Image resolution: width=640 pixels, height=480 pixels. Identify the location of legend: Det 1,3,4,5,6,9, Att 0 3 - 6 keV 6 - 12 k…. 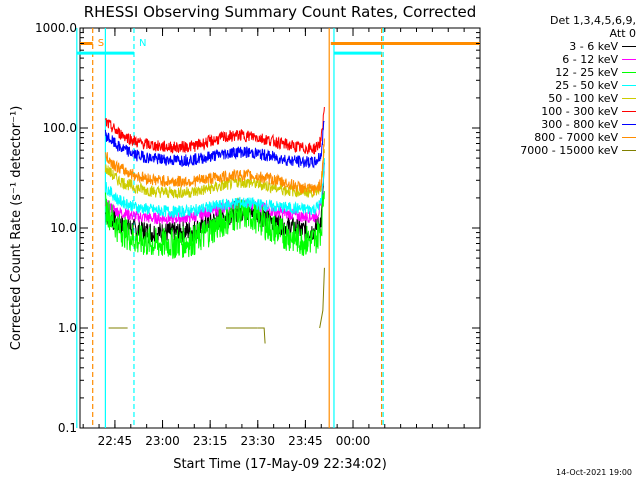
(560, 85).